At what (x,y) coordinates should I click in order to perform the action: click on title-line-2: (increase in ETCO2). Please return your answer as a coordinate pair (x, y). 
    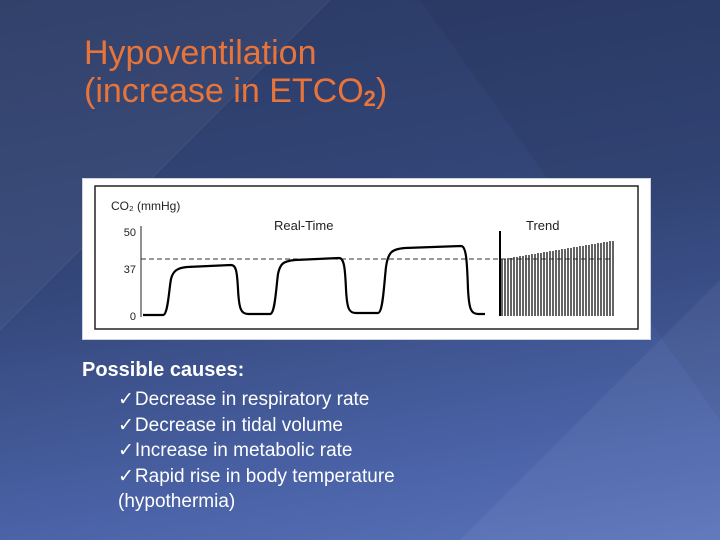
    Looking at the image, I should click on (235, 91).